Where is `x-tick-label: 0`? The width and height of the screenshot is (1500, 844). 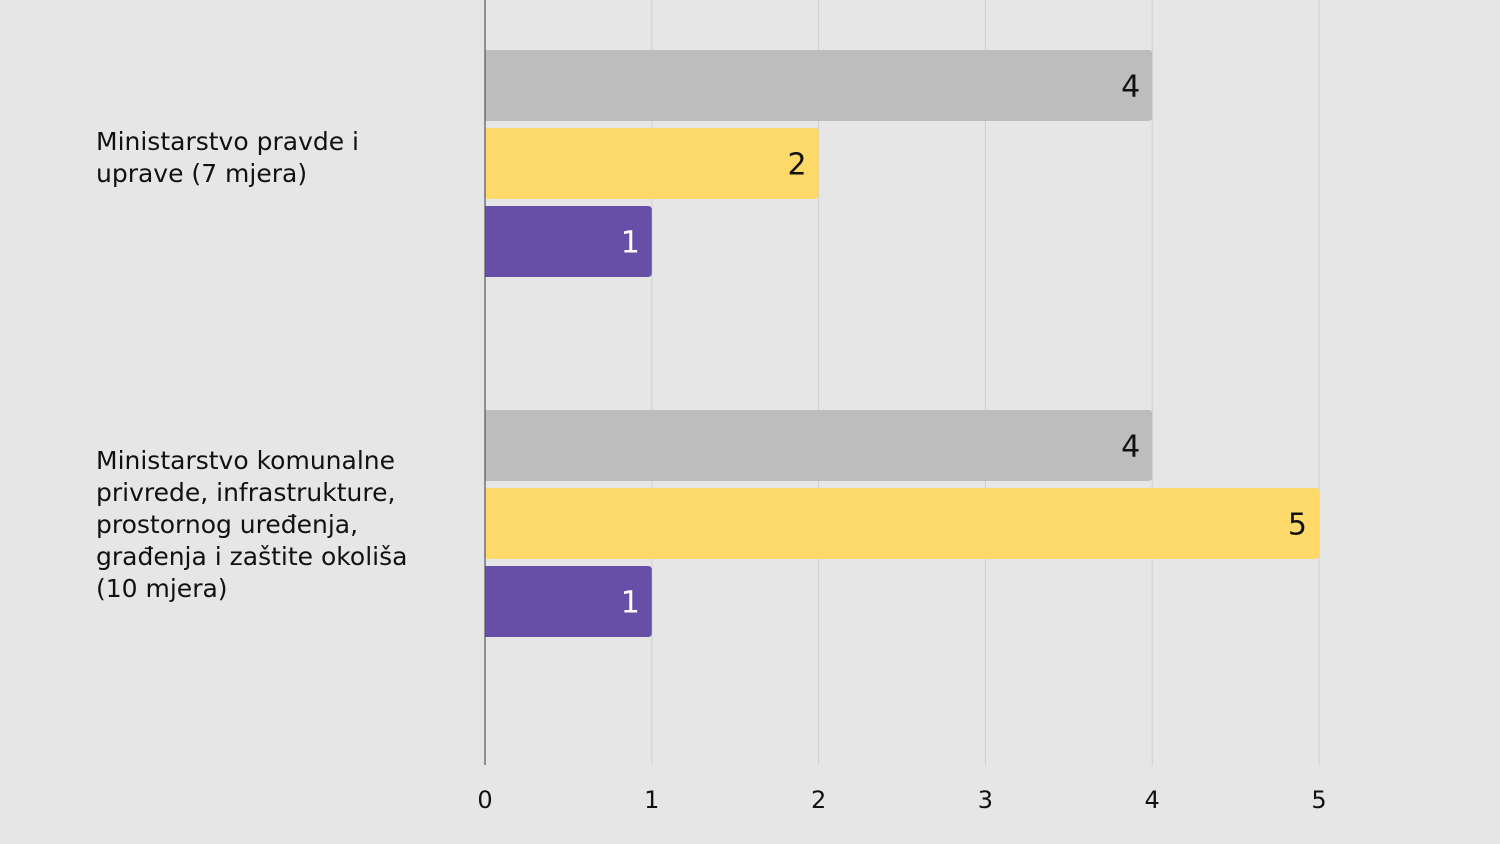 x-tick-label: 0 is located at coordinates (484, 800).